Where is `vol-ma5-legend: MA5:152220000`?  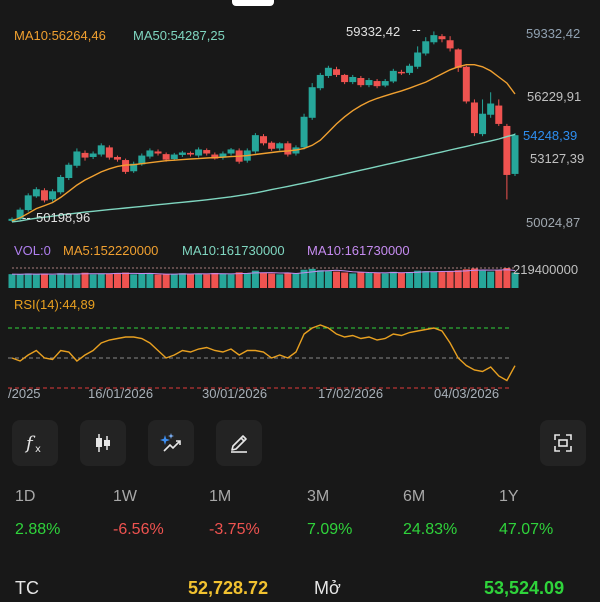
vol-ma5-legend: MA5:152220000 is located at coordinates (110, 250).